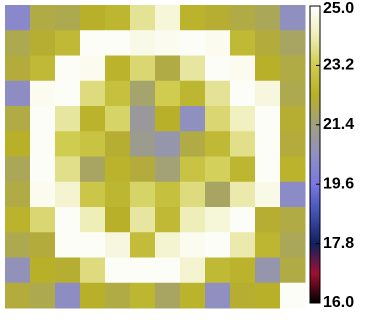 The height and width of the screenshot is (320, 367). Describe the element at coordinates (315, 154) in the screenshot. I see `colorbar` at that location.